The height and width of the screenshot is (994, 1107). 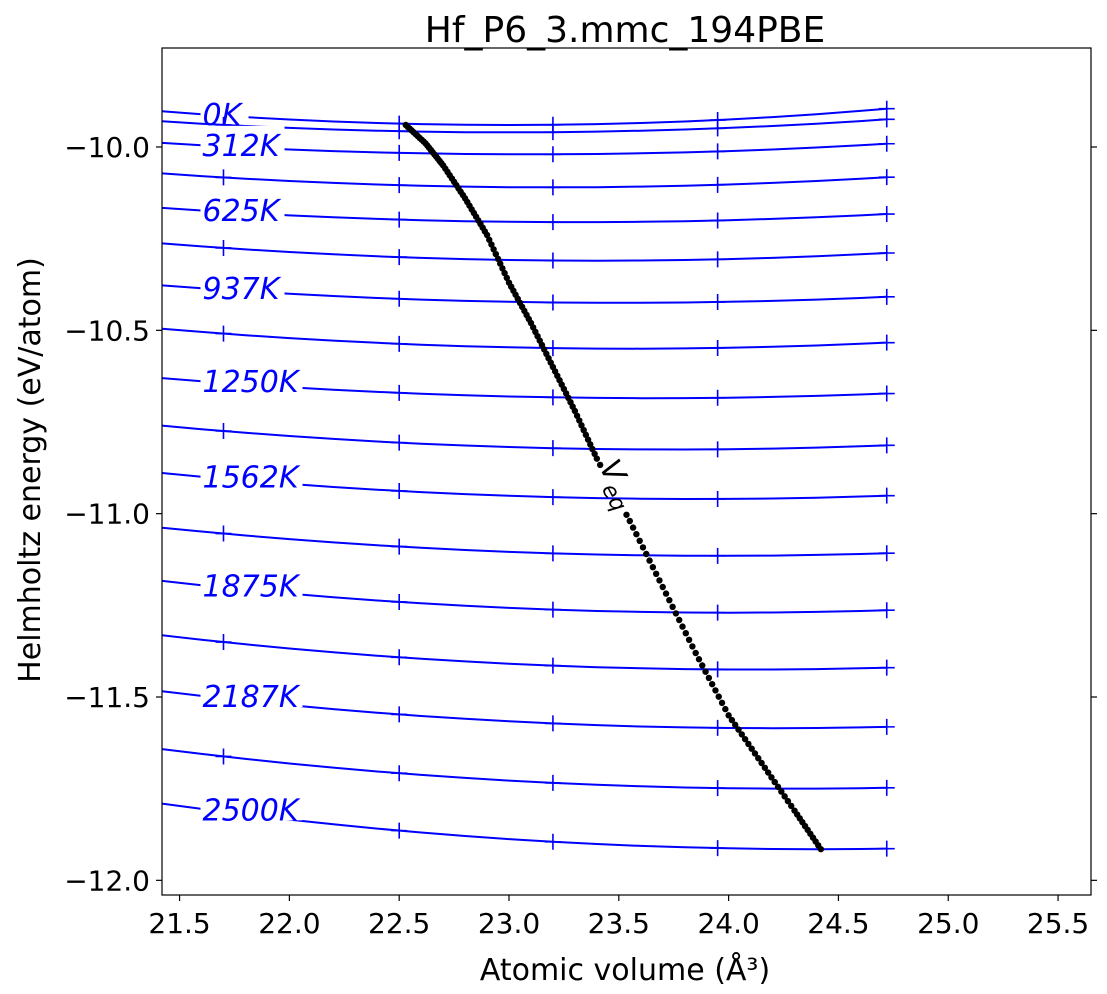 What do you see at coordinates (179, 923) in the screenshot?
I see `x-tick-label: 21.5` at bounding box center [179, 923].